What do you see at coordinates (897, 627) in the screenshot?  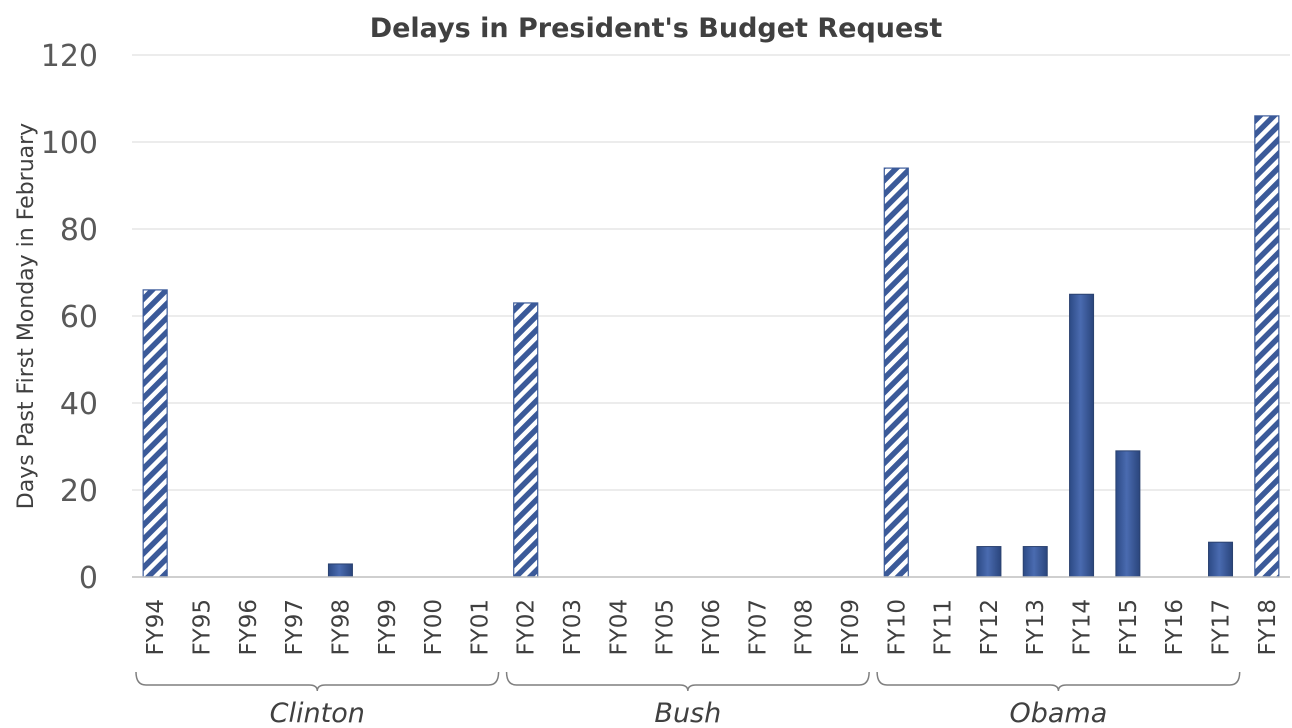 I see `x-tick-label: FY10` at bounding box center [897, 627].